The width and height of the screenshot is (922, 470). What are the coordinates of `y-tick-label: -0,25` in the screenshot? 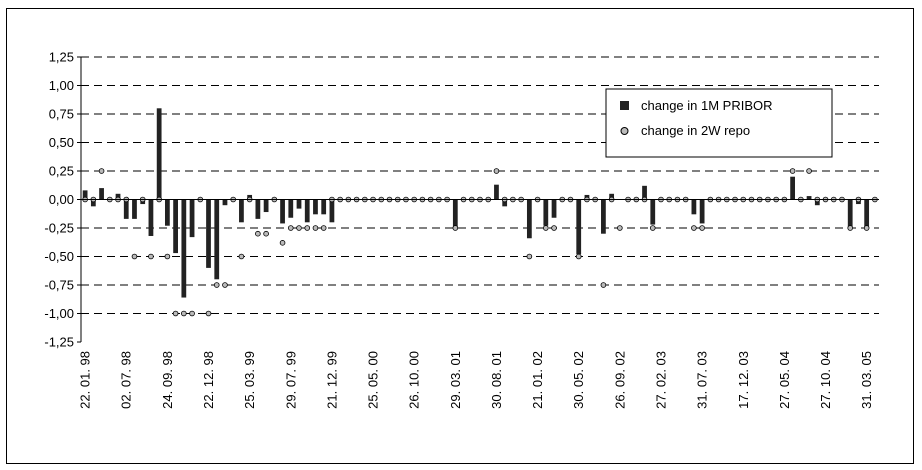 It's located at (59, 228).